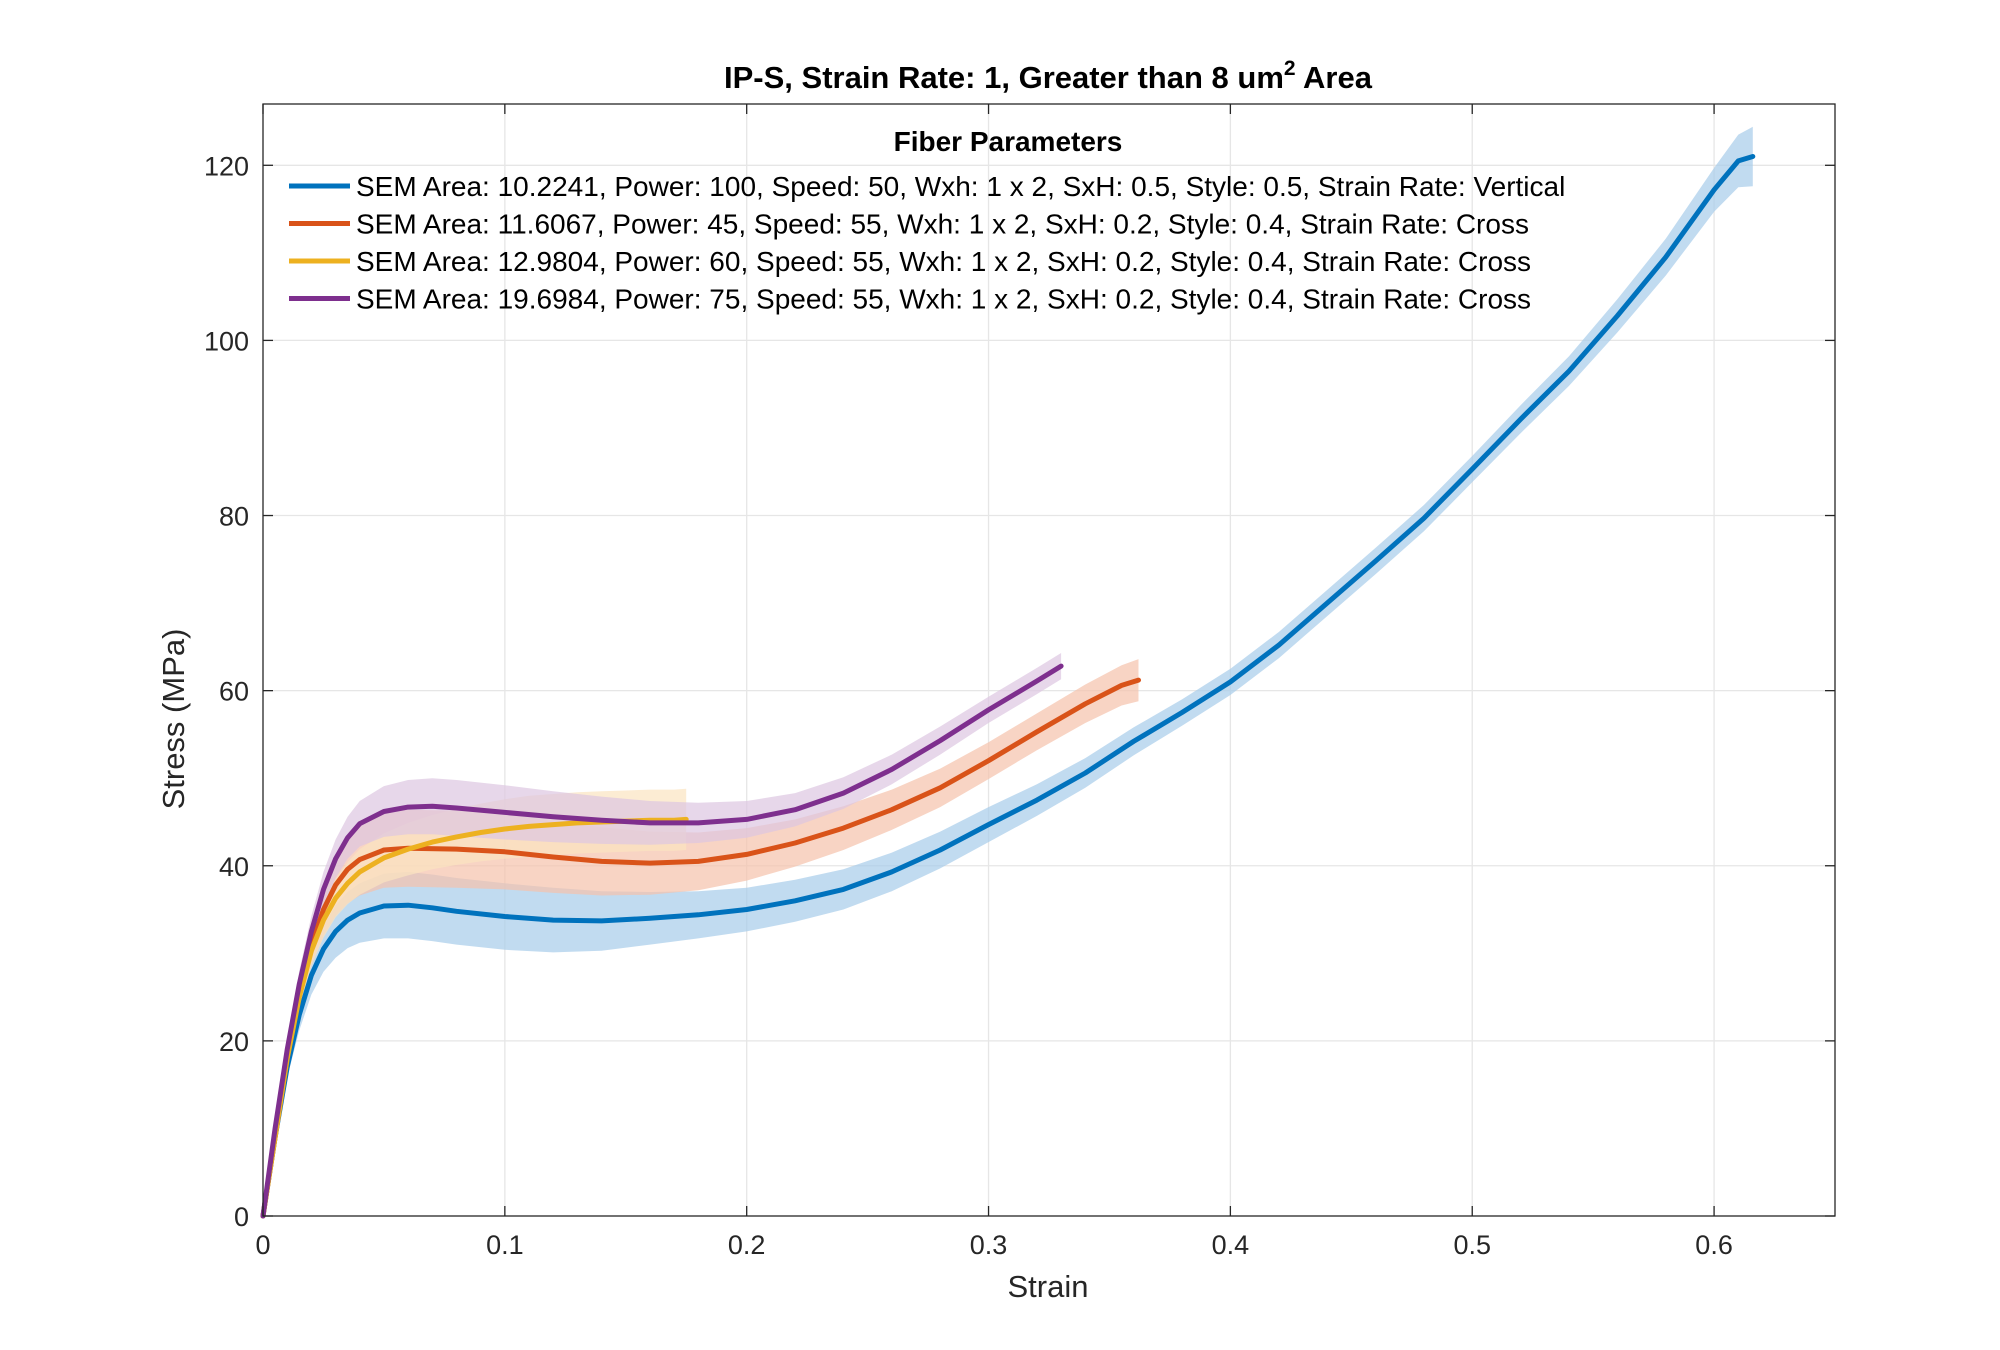 Image resolution: width=2000 pixels, height=1350 pixels. What do you see at coordinates (1290, 68) in the screenshot?
I see `chart-title-superscript: 2` at bounding box center [1290, 68].